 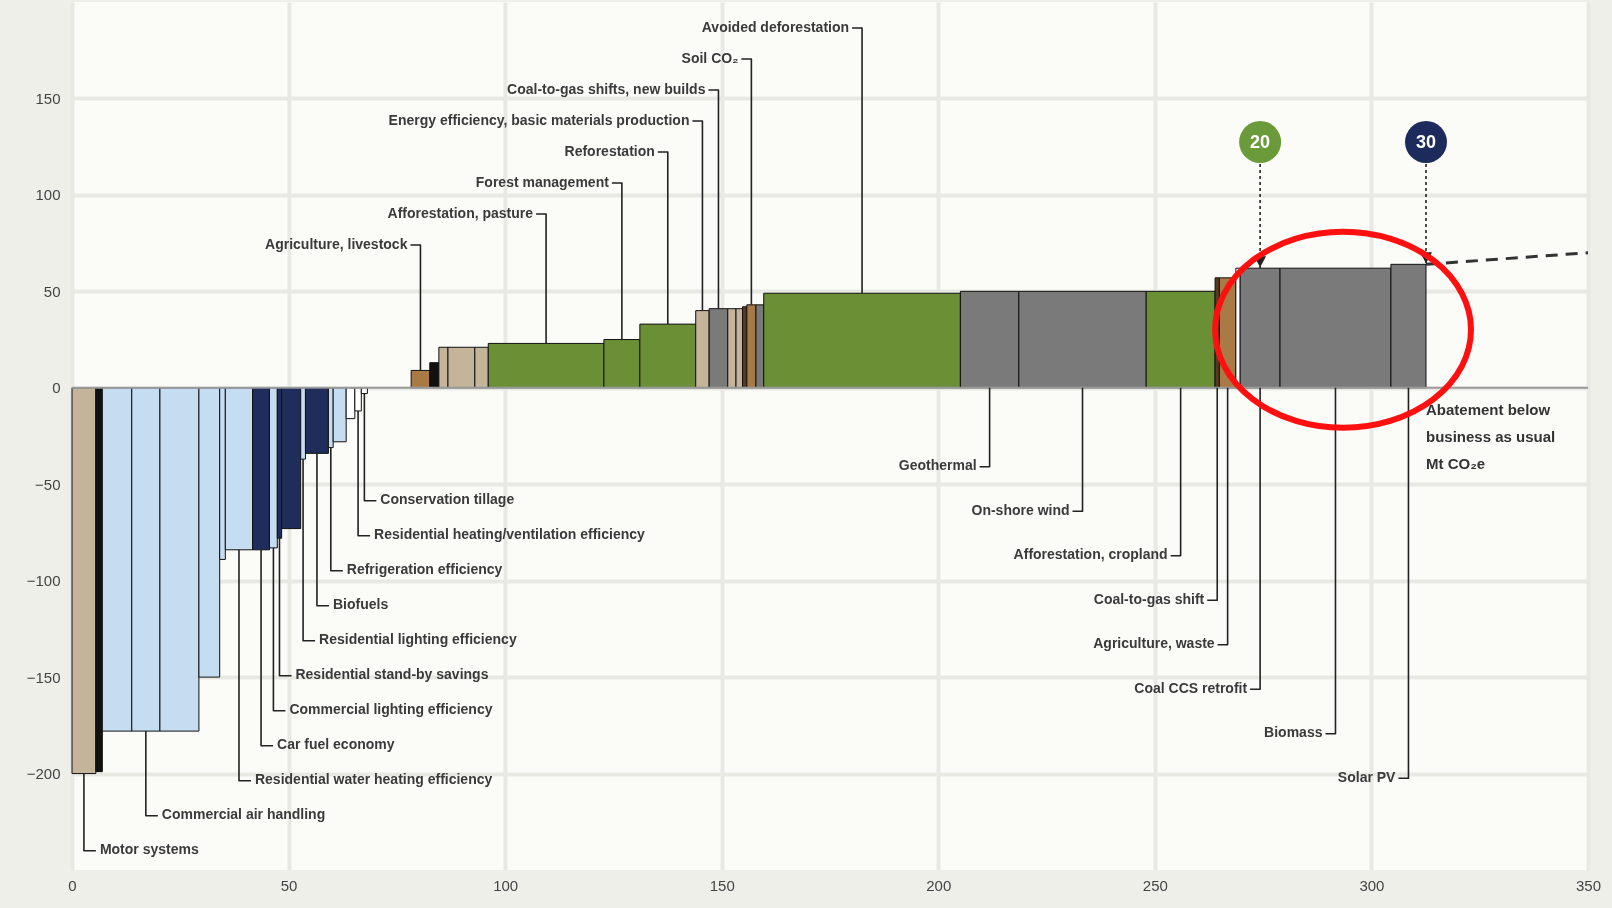 I want to click on annotation: Afforestation, cropland, so click(x=1090, y=554).